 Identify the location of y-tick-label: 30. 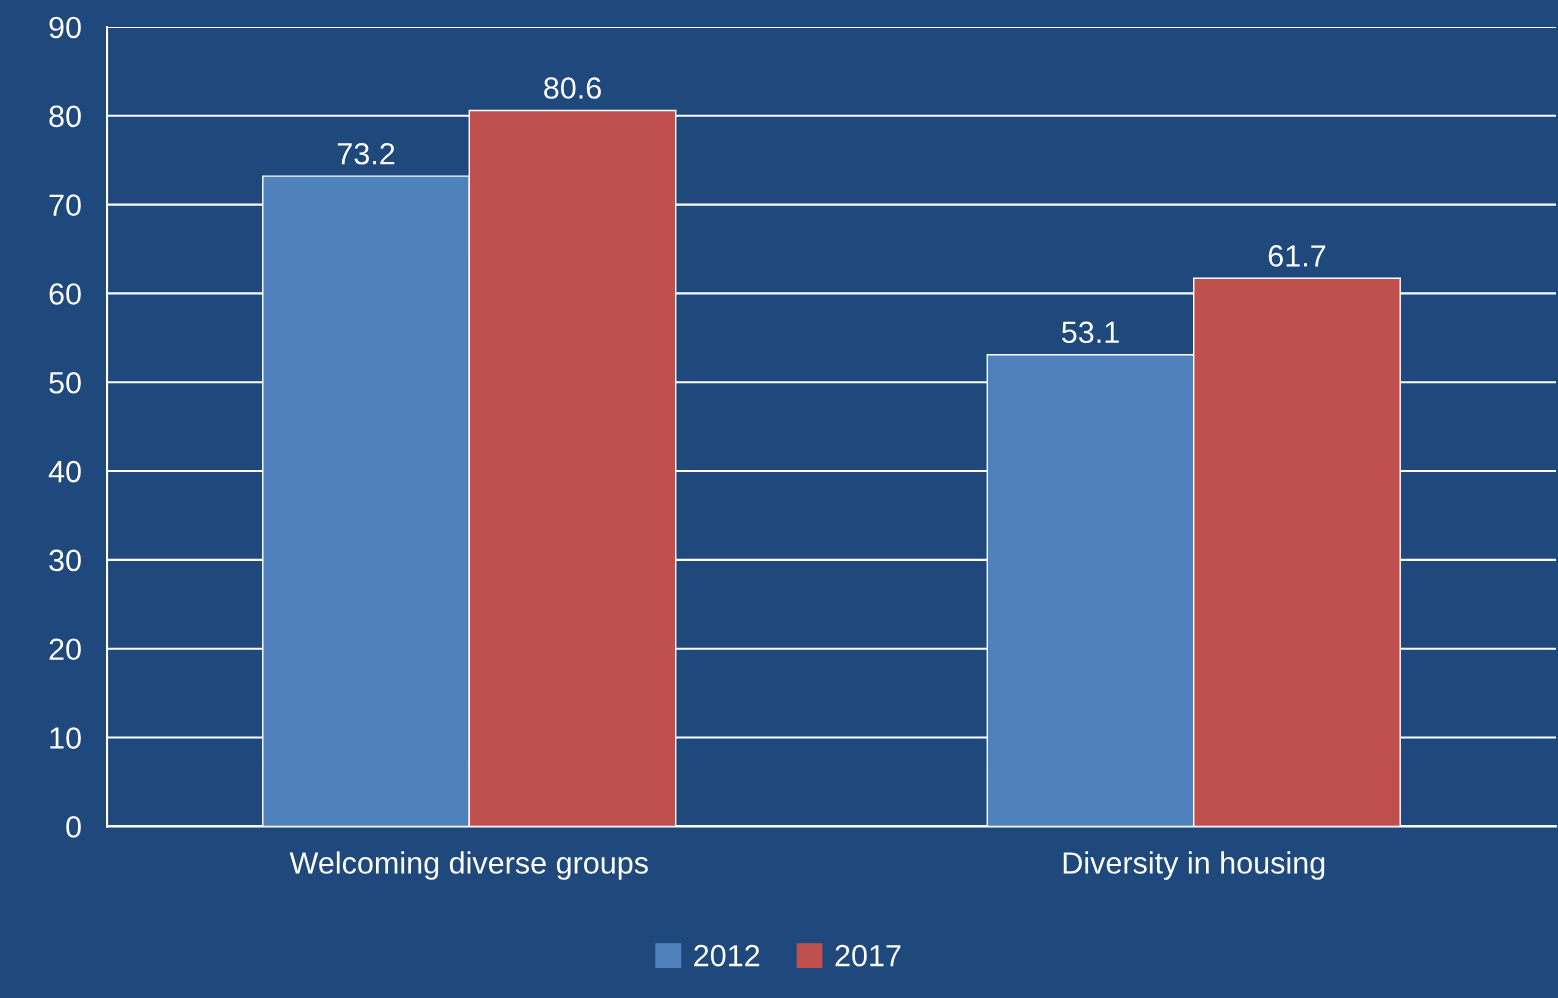
(65, 560).